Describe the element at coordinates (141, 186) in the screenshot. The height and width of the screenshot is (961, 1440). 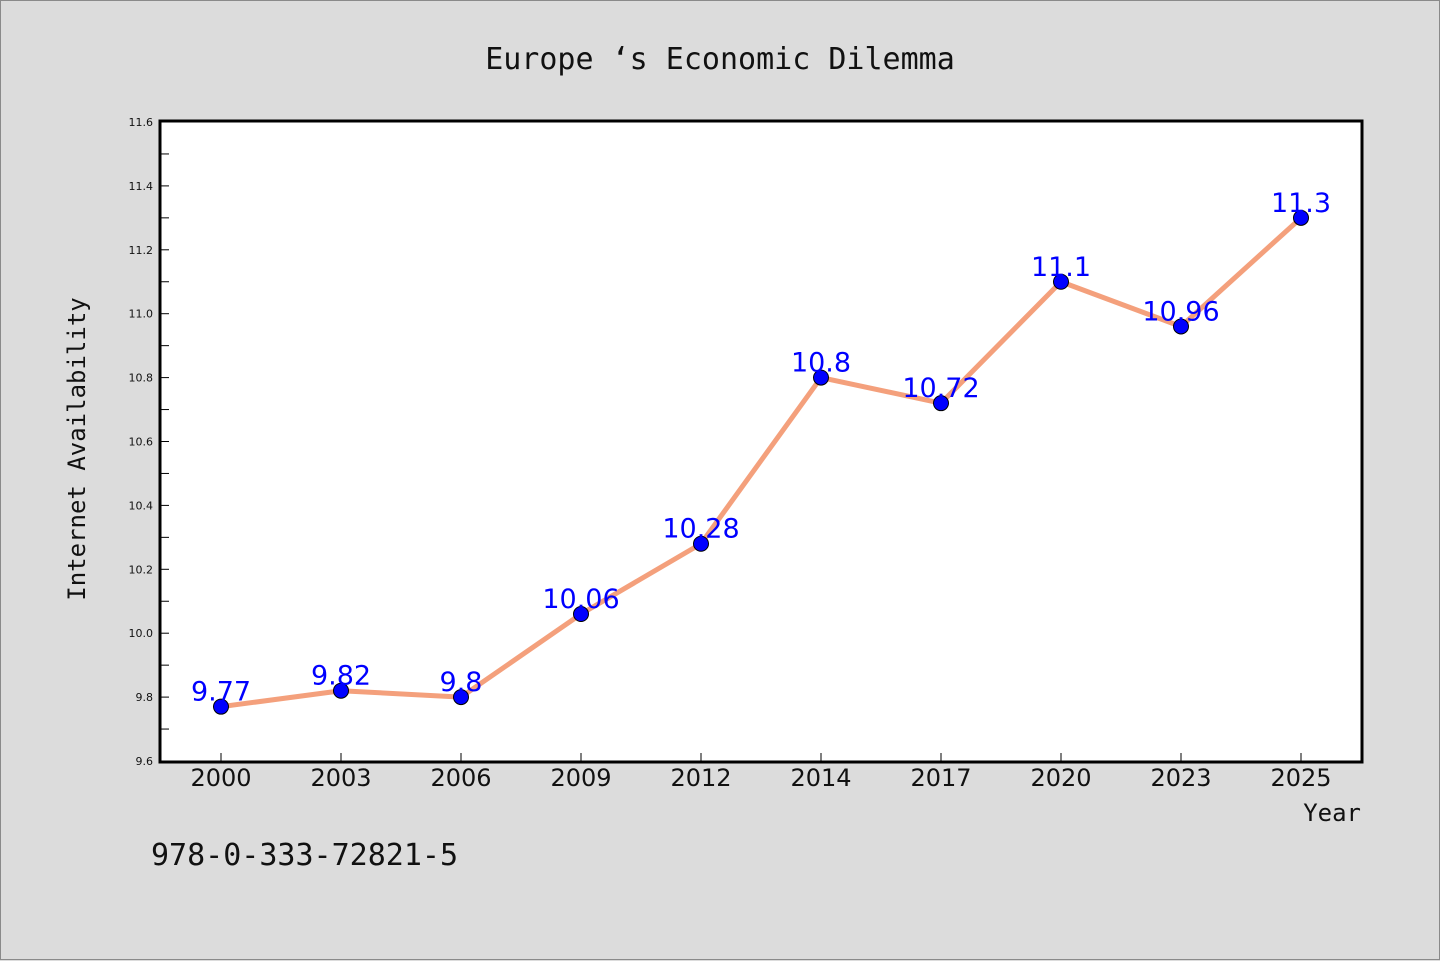
I see `y-tick-label: 11.4` at that location.